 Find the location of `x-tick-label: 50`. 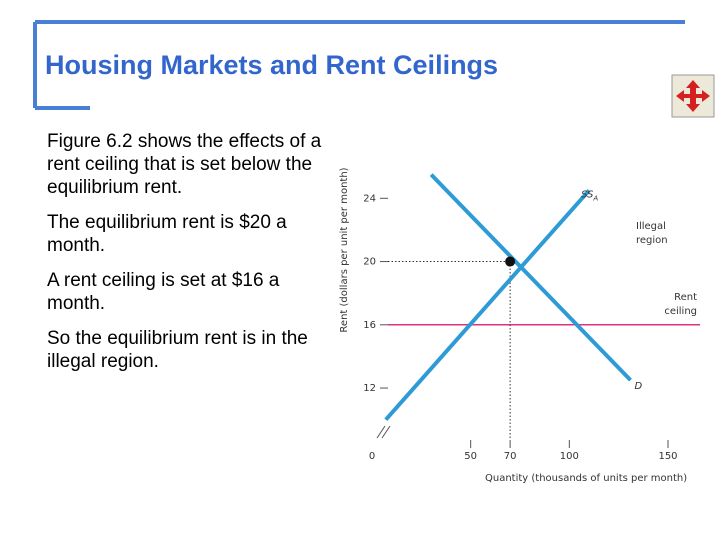

x-tick-label: 50 is located at coordinates (470, 456).